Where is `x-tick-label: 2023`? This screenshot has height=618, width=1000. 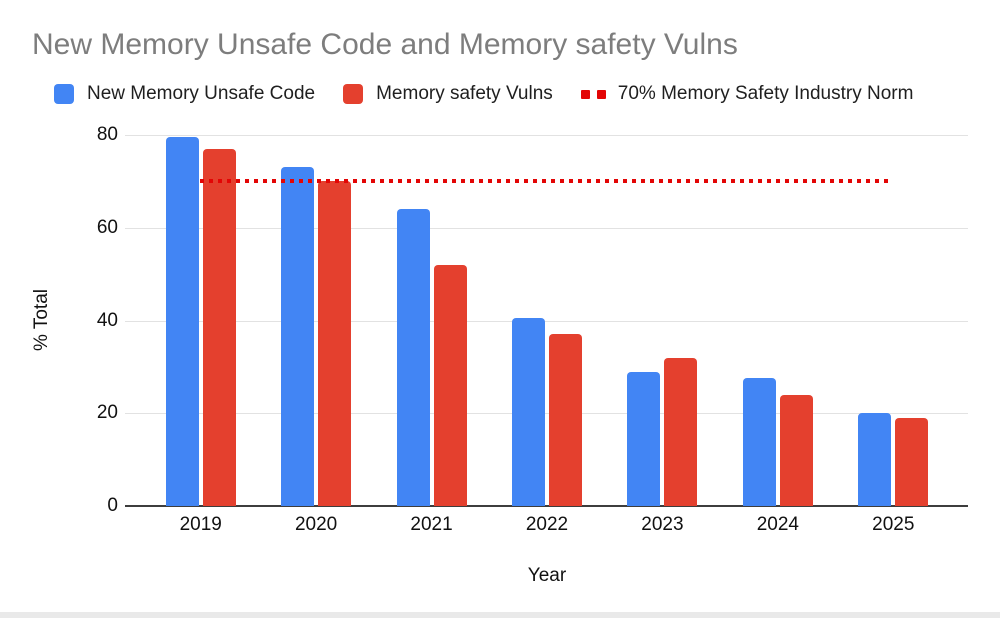 x-tick-label: 2023 is located at coordinates (662, 524).